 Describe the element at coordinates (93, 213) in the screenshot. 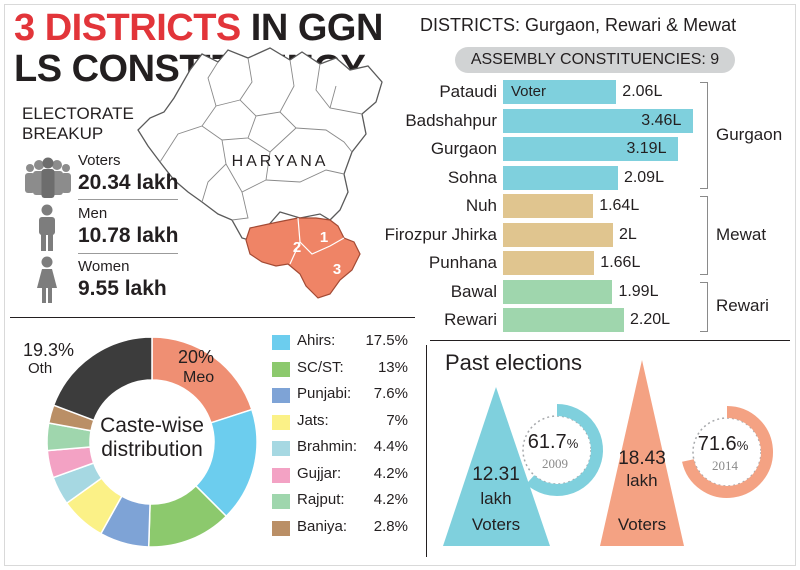

I see `men-label: Men` at that location.